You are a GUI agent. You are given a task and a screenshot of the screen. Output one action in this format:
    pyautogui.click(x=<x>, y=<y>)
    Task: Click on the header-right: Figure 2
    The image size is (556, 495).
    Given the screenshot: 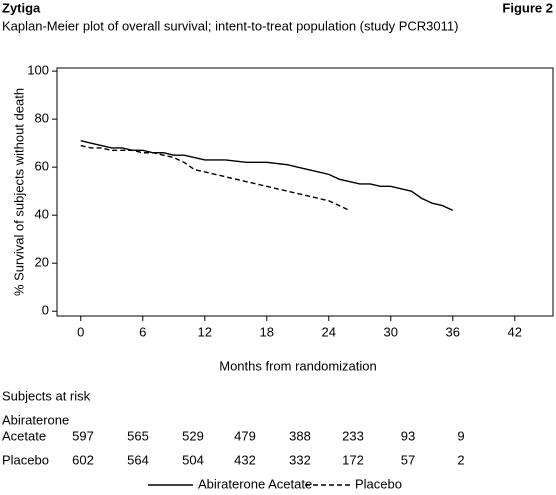 What is the action you would take?
    pyautogui.click(x=527, y=7)
    